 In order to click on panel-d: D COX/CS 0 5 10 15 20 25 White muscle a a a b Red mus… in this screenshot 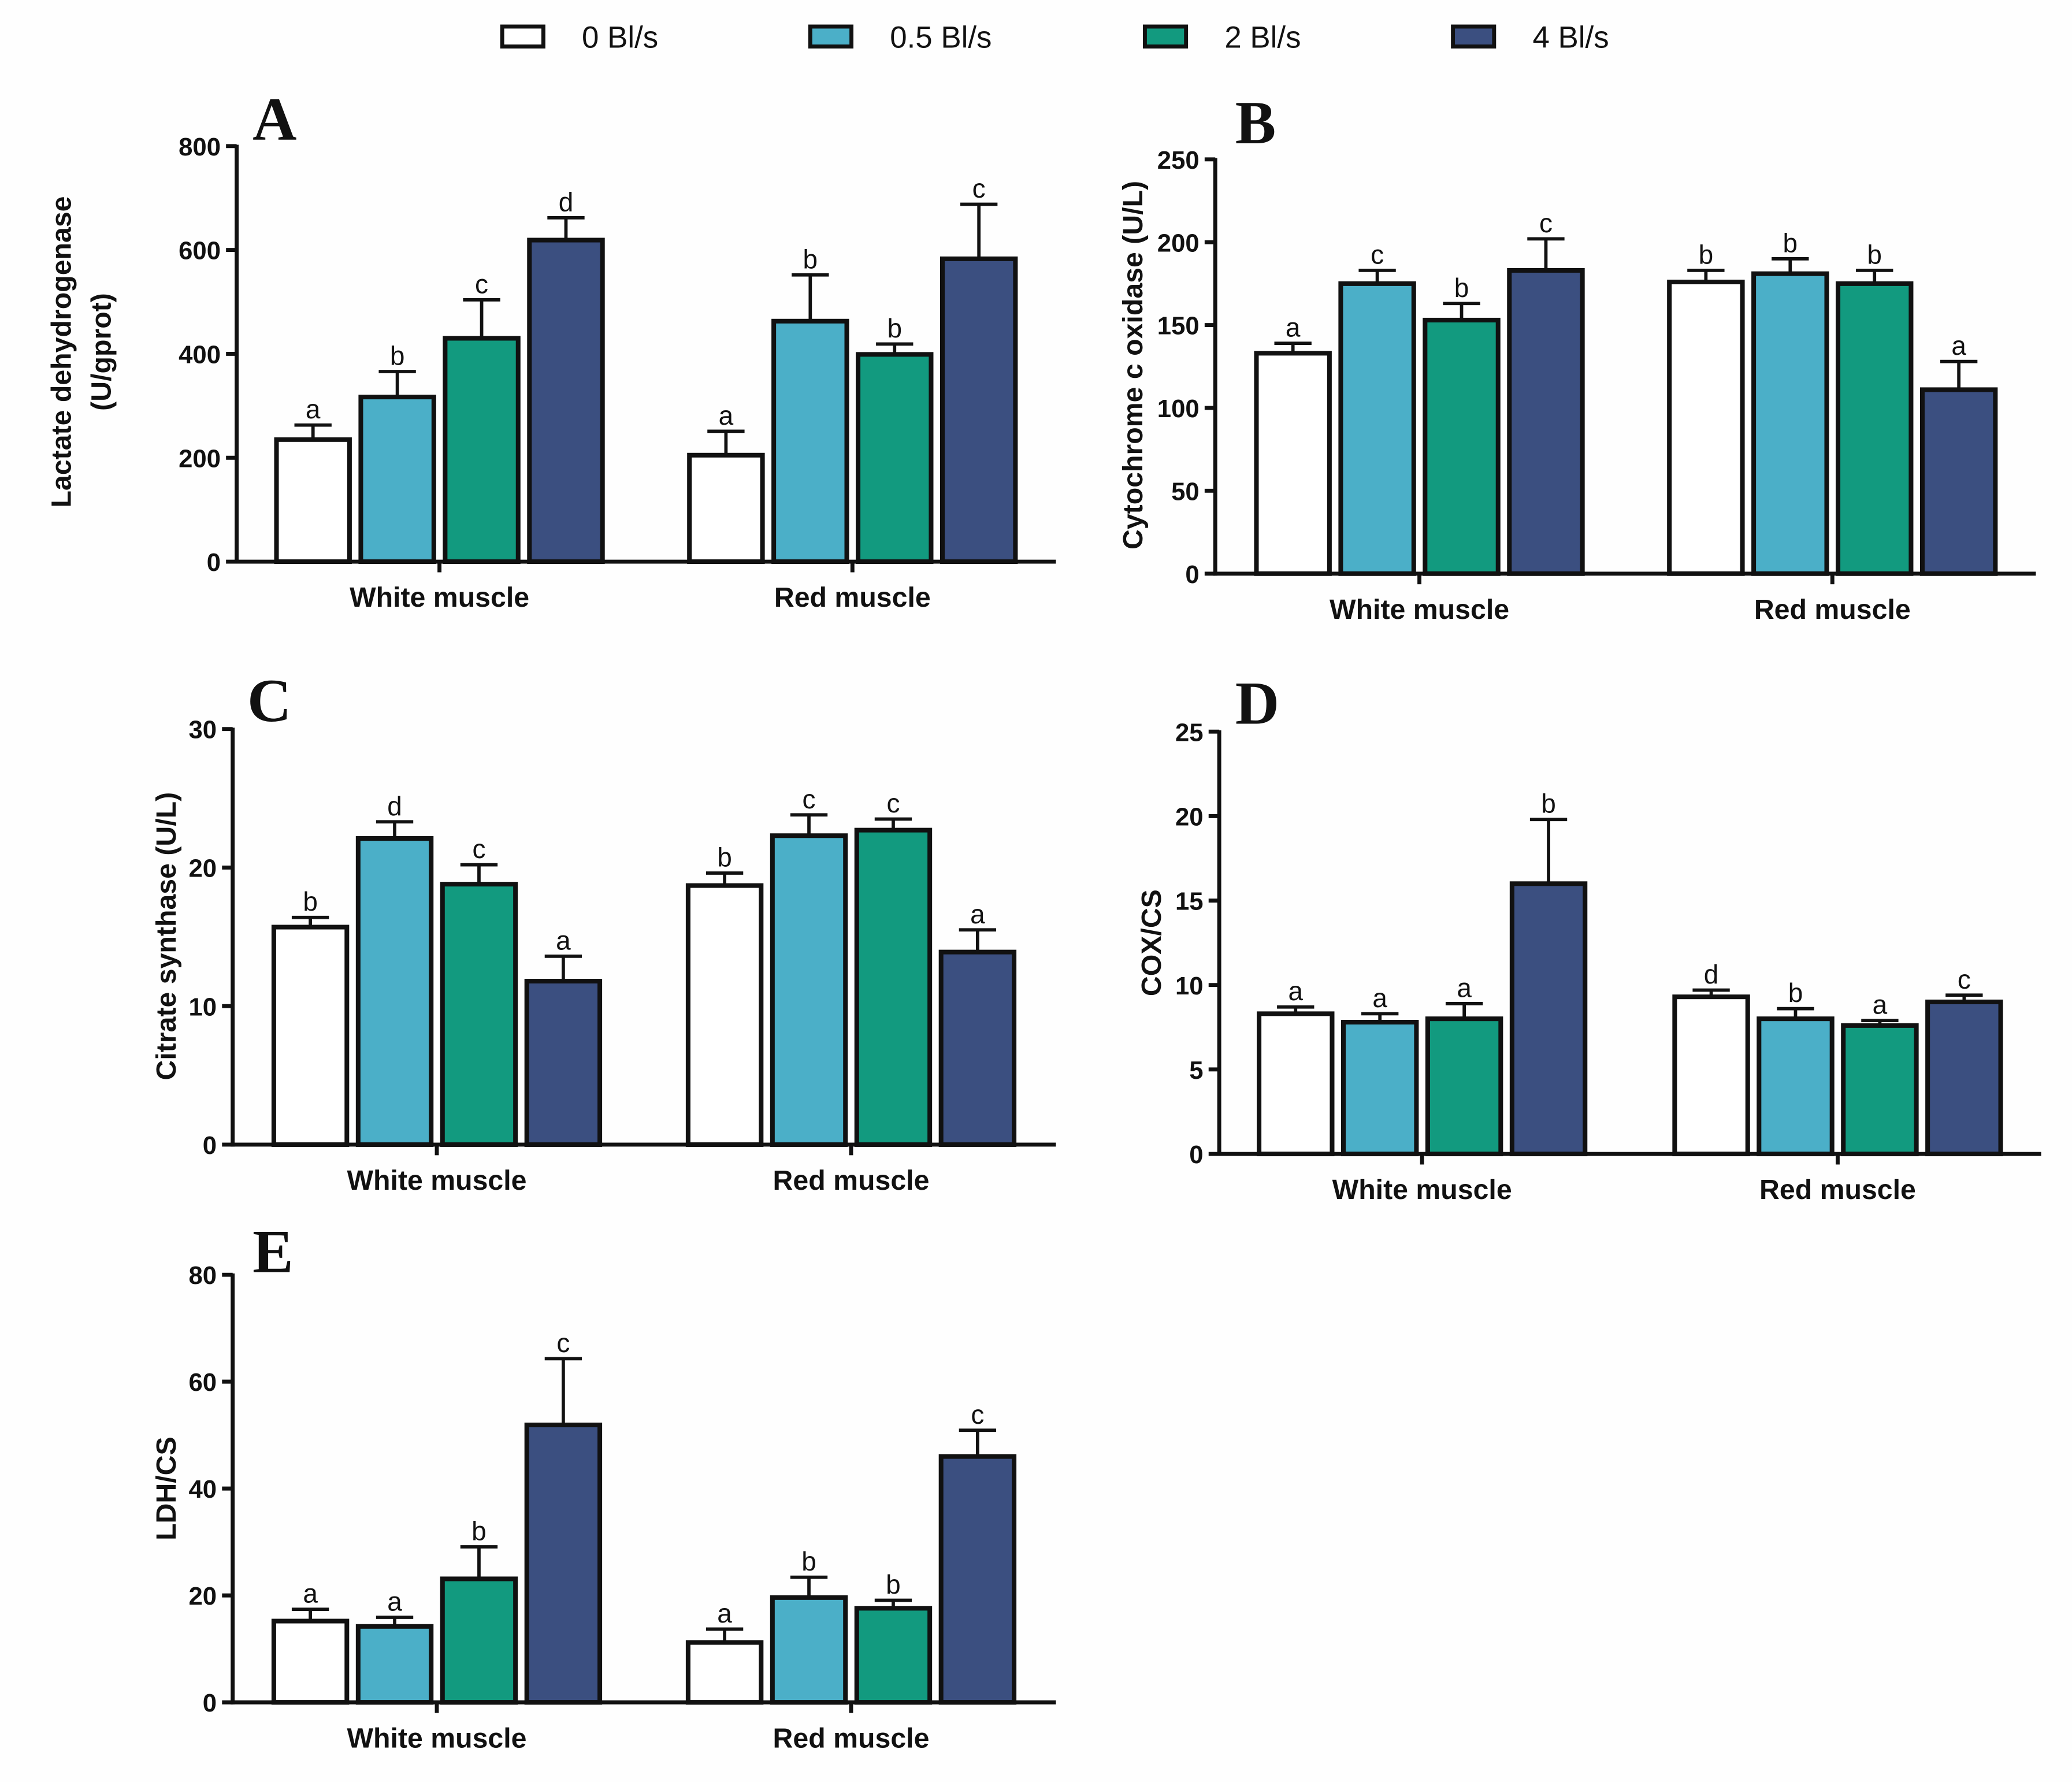, I will do `click(1588, 937)`.